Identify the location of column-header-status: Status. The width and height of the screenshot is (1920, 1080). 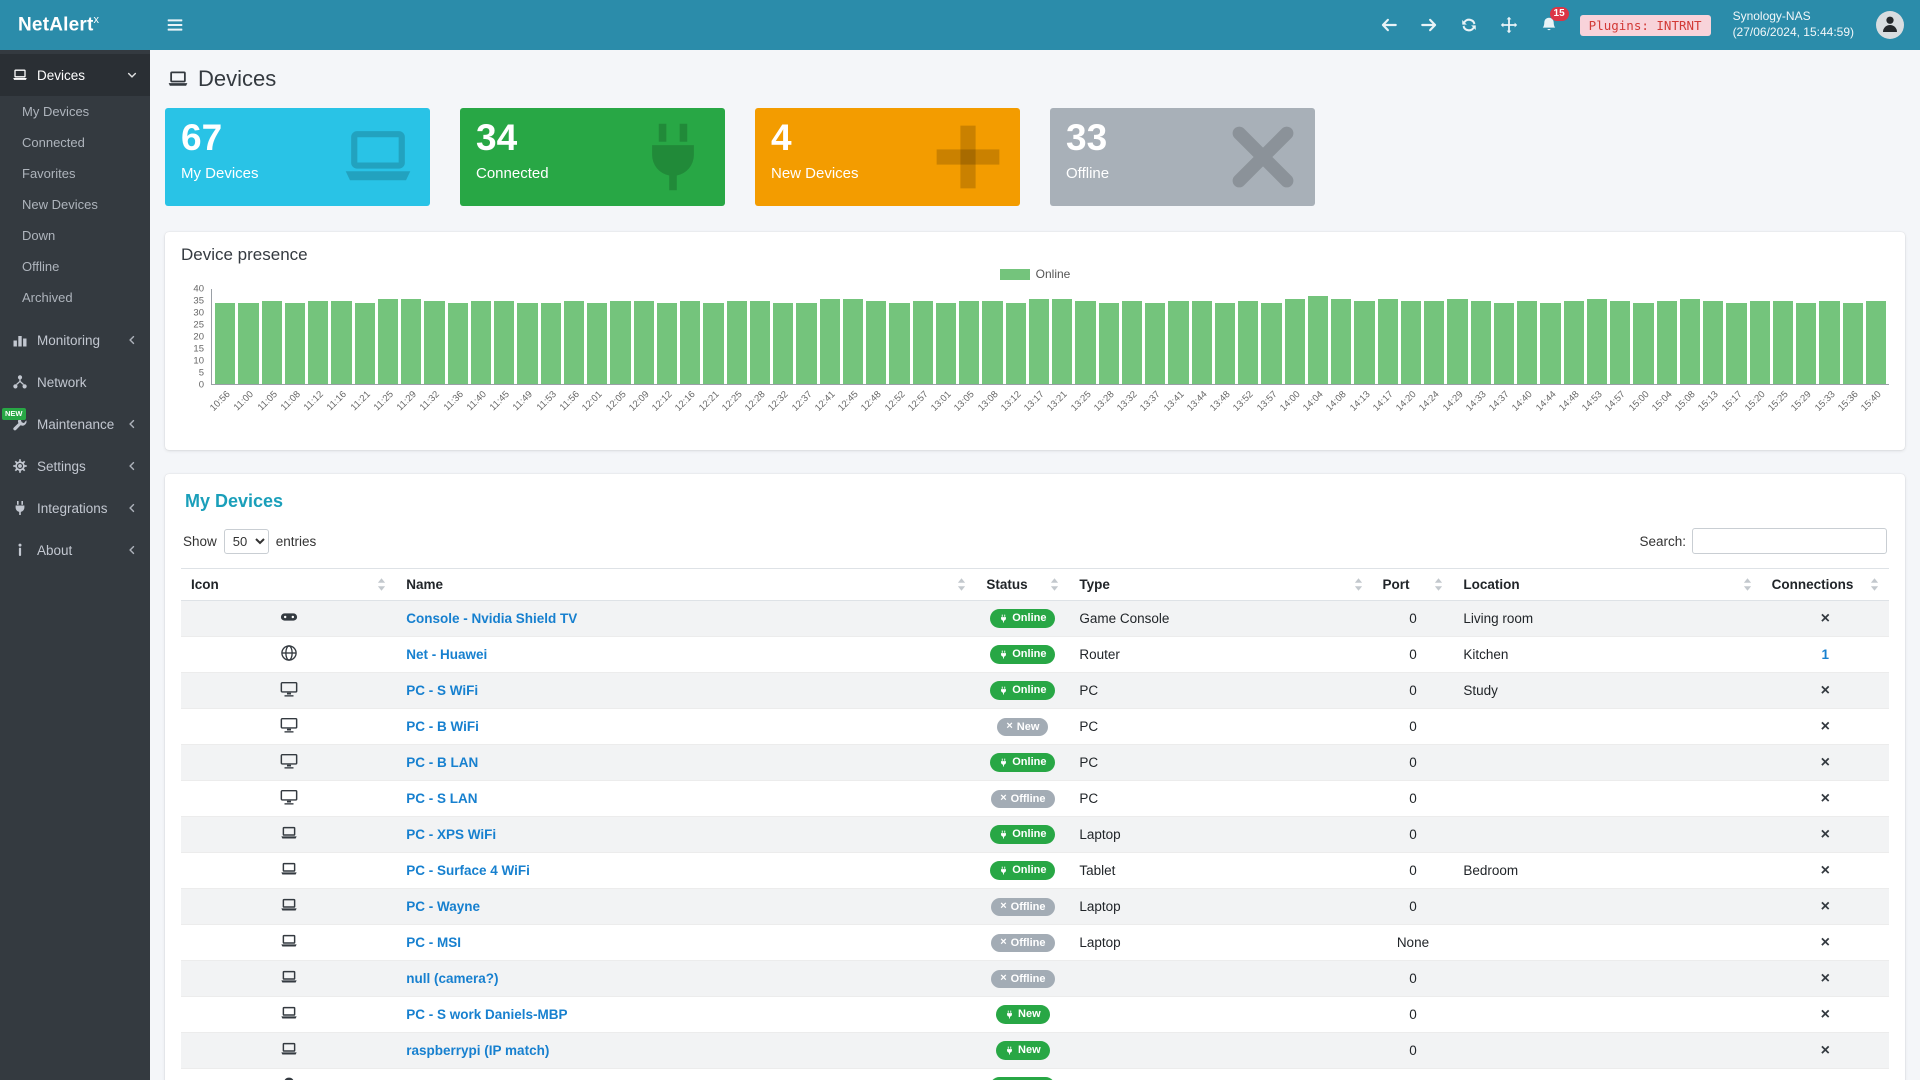
(1023, 584).